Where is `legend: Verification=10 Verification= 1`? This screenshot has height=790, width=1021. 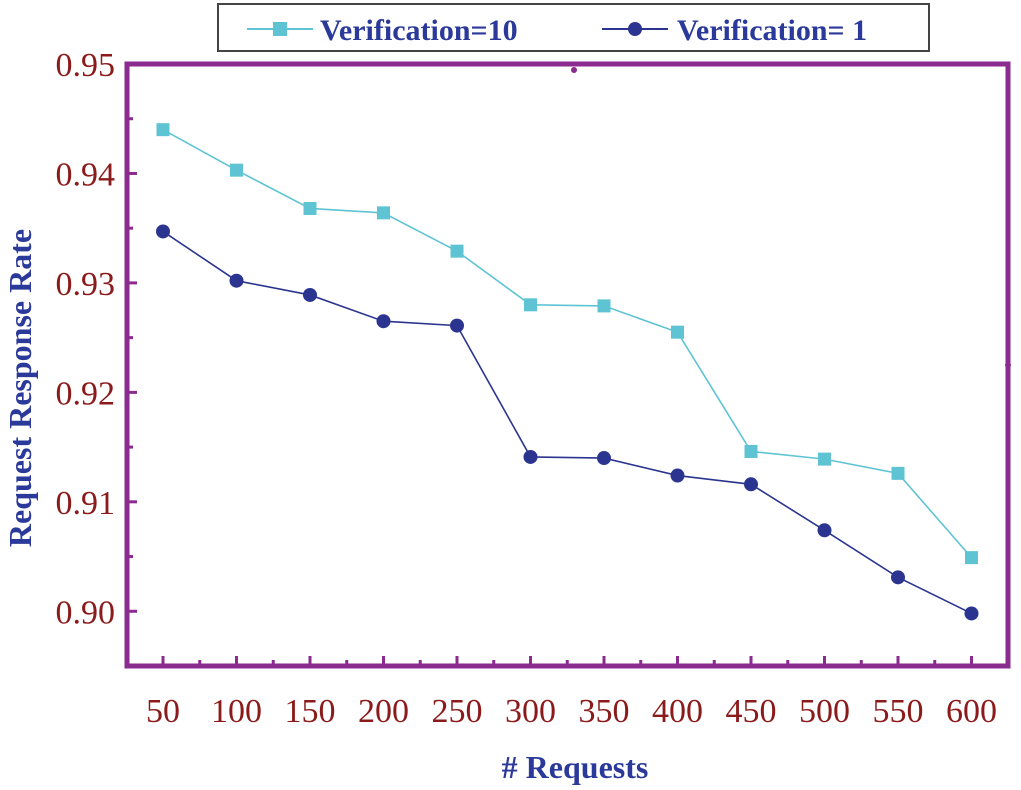
legend: Verification=10 Verification= 1 is located at coordinates (573, 27).